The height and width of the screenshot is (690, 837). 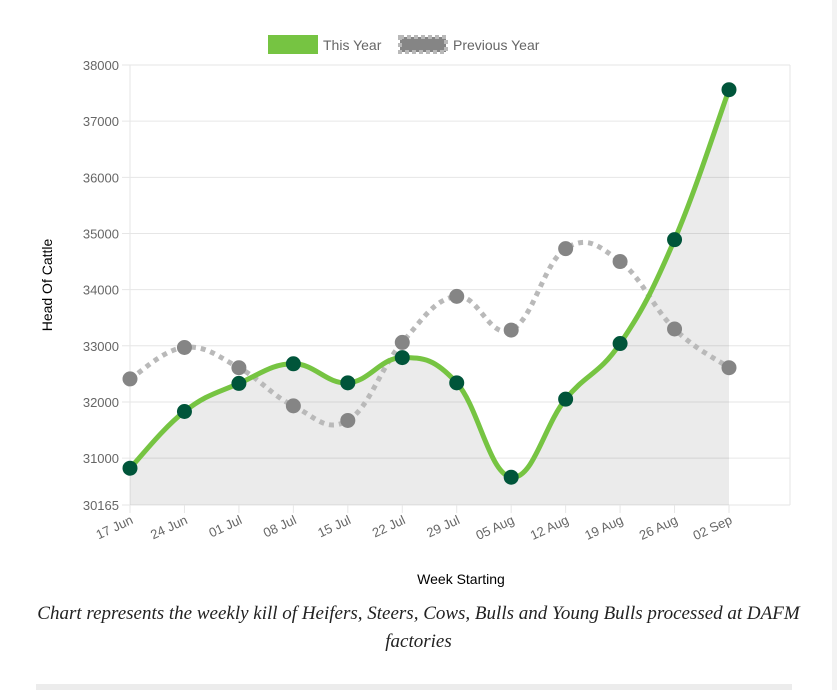 What do you see at coordinates (115, 527) in the screenshot?
I see `x-tick-label: 17 Jun` at bounding box center [115, 527].